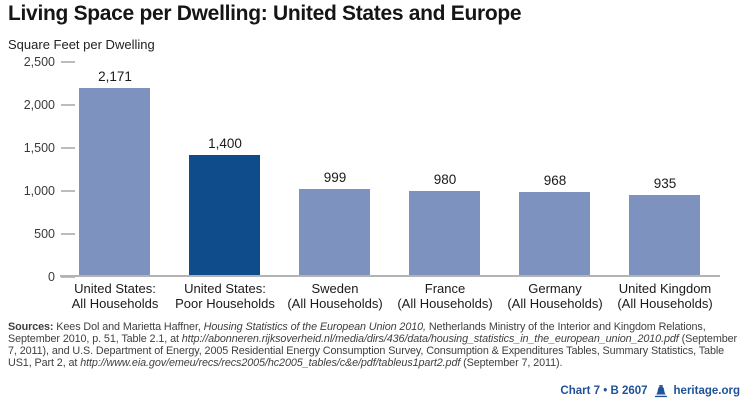  What do you see at coordinates (511, 363) in the screenshot?
I see `source-segment: (September 7, 2011).` at bounding box center [511, 363].